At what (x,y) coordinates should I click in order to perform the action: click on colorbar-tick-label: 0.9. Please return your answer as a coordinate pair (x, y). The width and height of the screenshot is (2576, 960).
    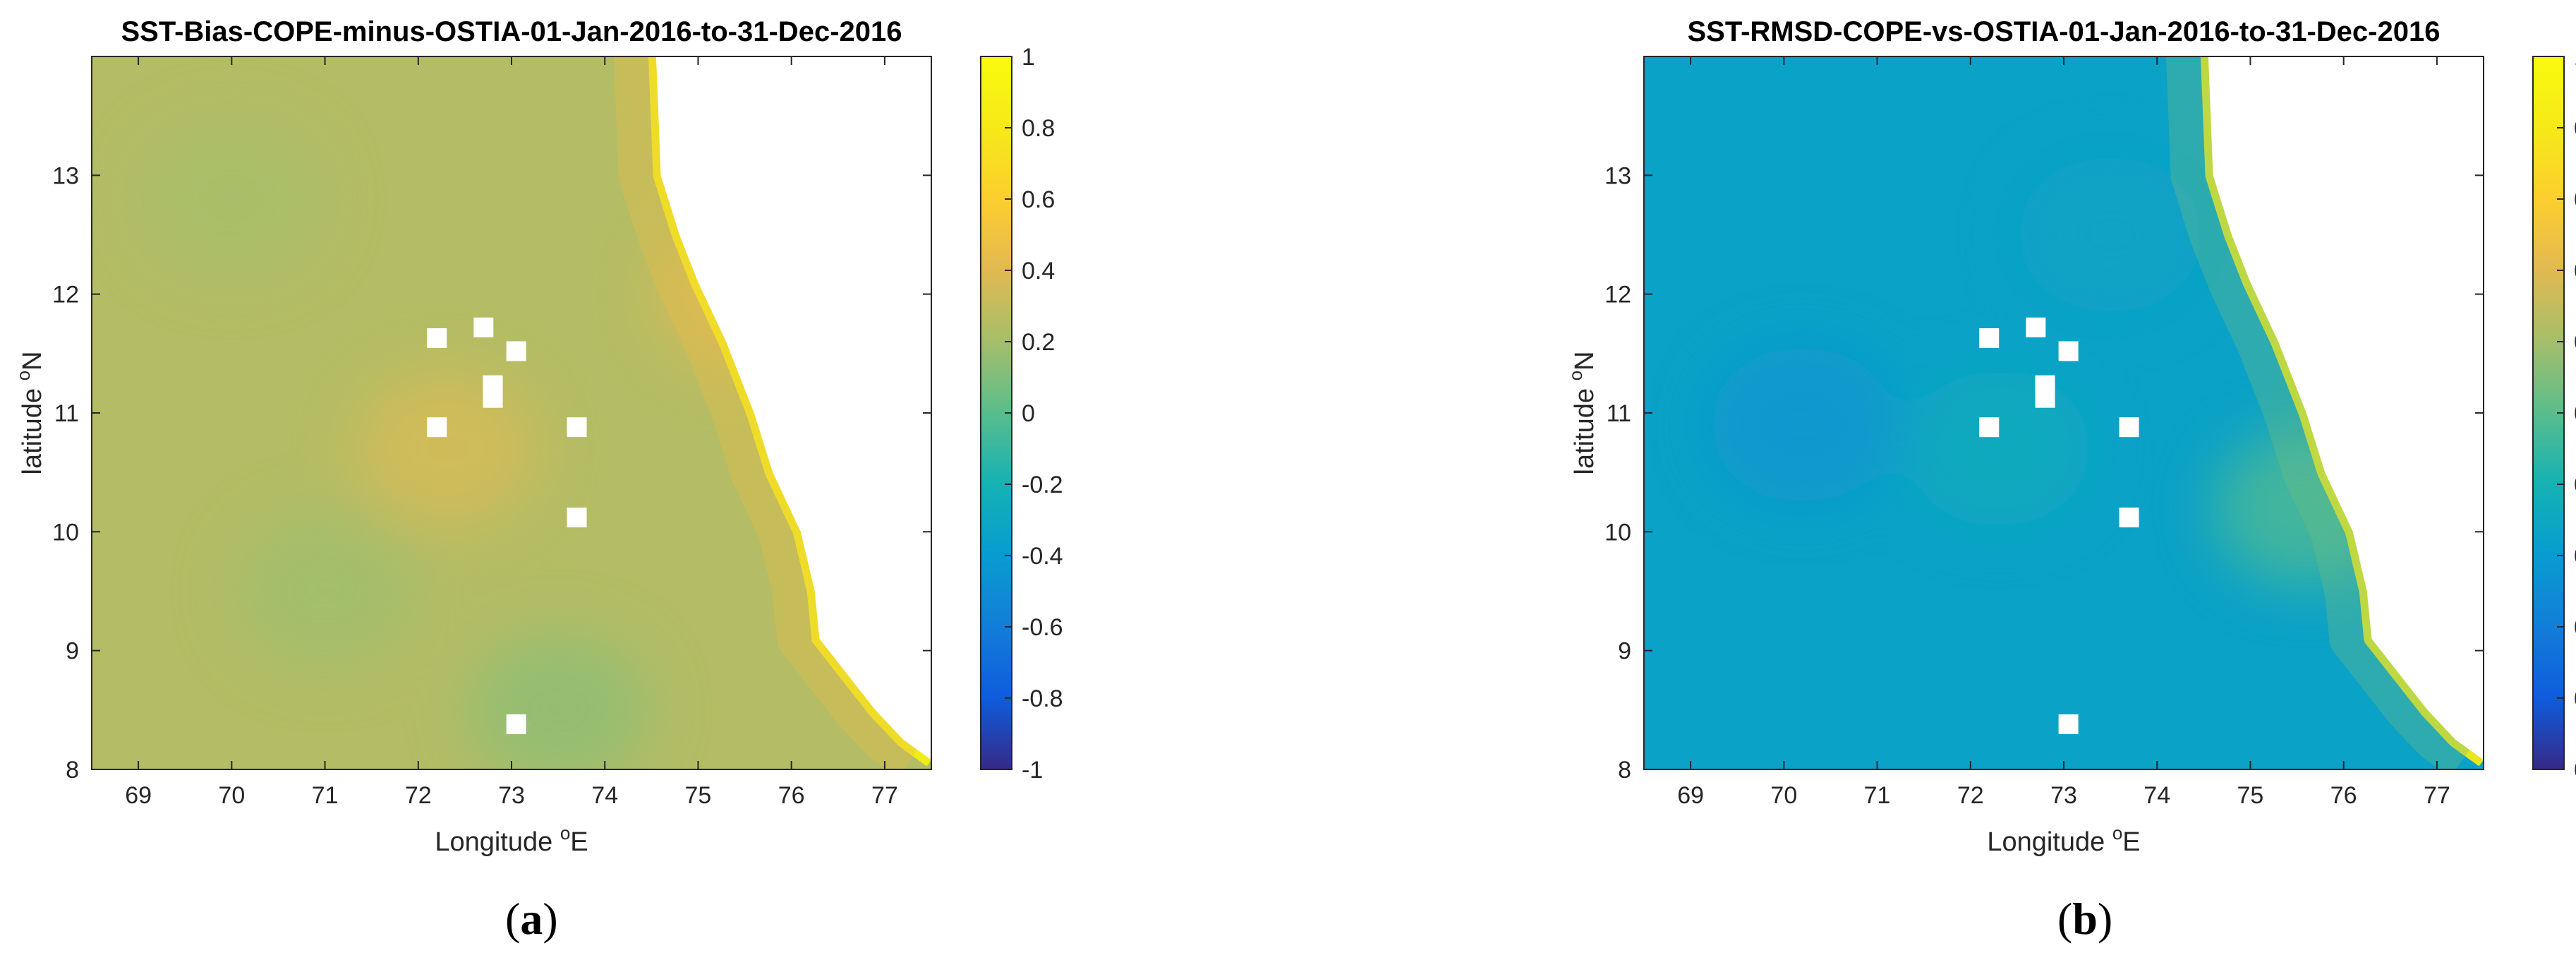
    Looking at the image, I should click on (2575, 129).